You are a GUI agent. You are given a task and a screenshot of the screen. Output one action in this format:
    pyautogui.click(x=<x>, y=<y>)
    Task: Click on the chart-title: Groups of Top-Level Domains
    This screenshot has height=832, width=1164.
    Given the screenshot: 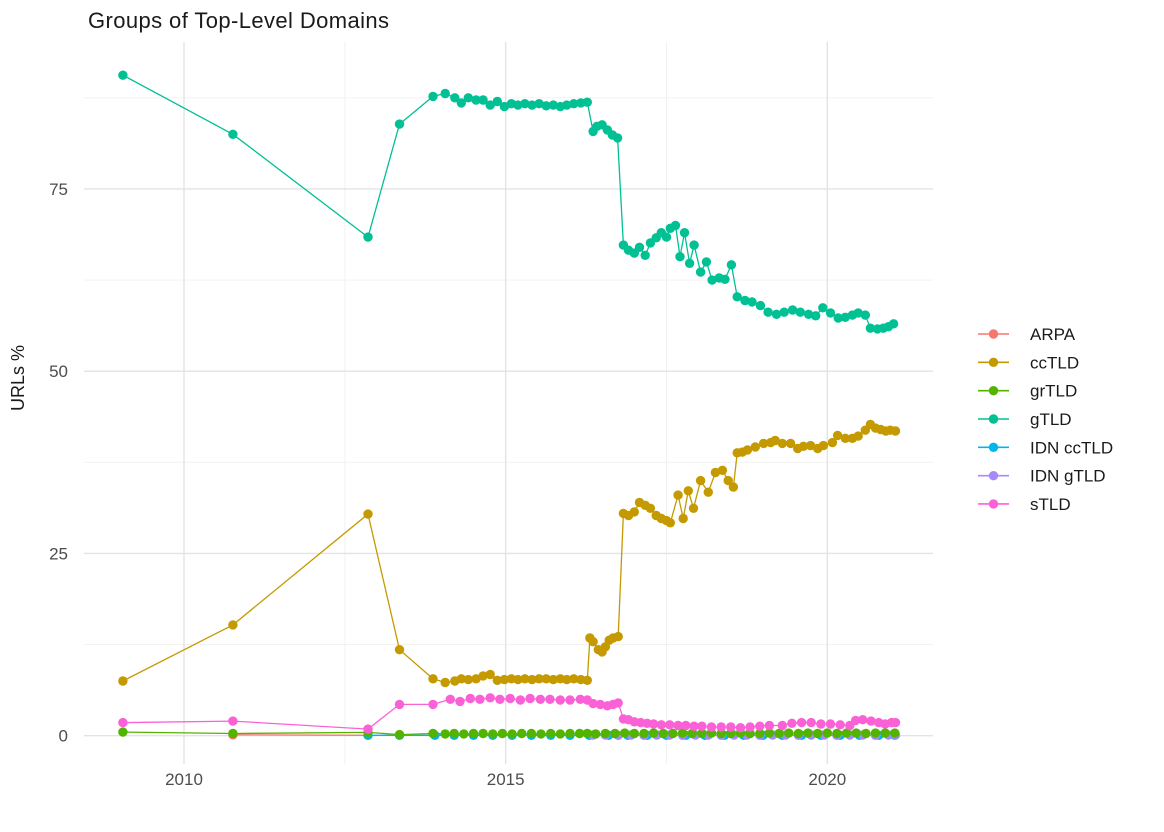 What is the action you would take?
    pyautogui.click(x=238, y=20)
    